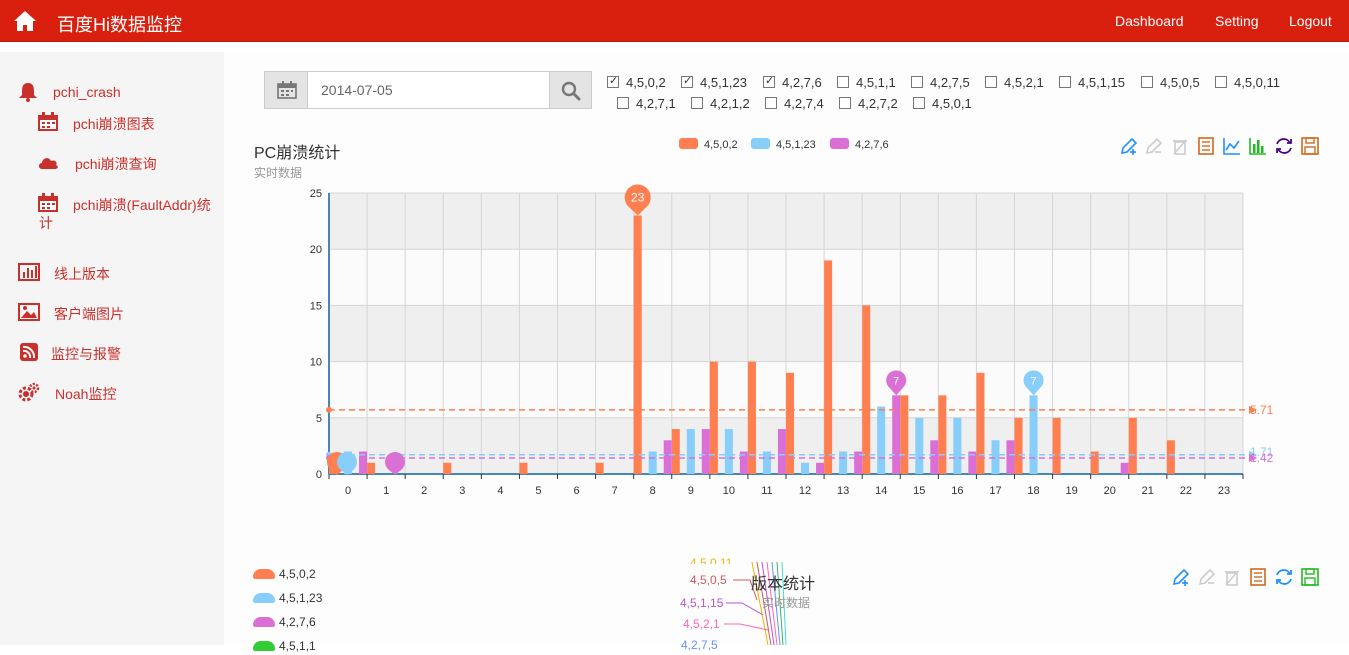 The image size is (1349, 655). I want to click on data-view-icon, so click(1258, 577).